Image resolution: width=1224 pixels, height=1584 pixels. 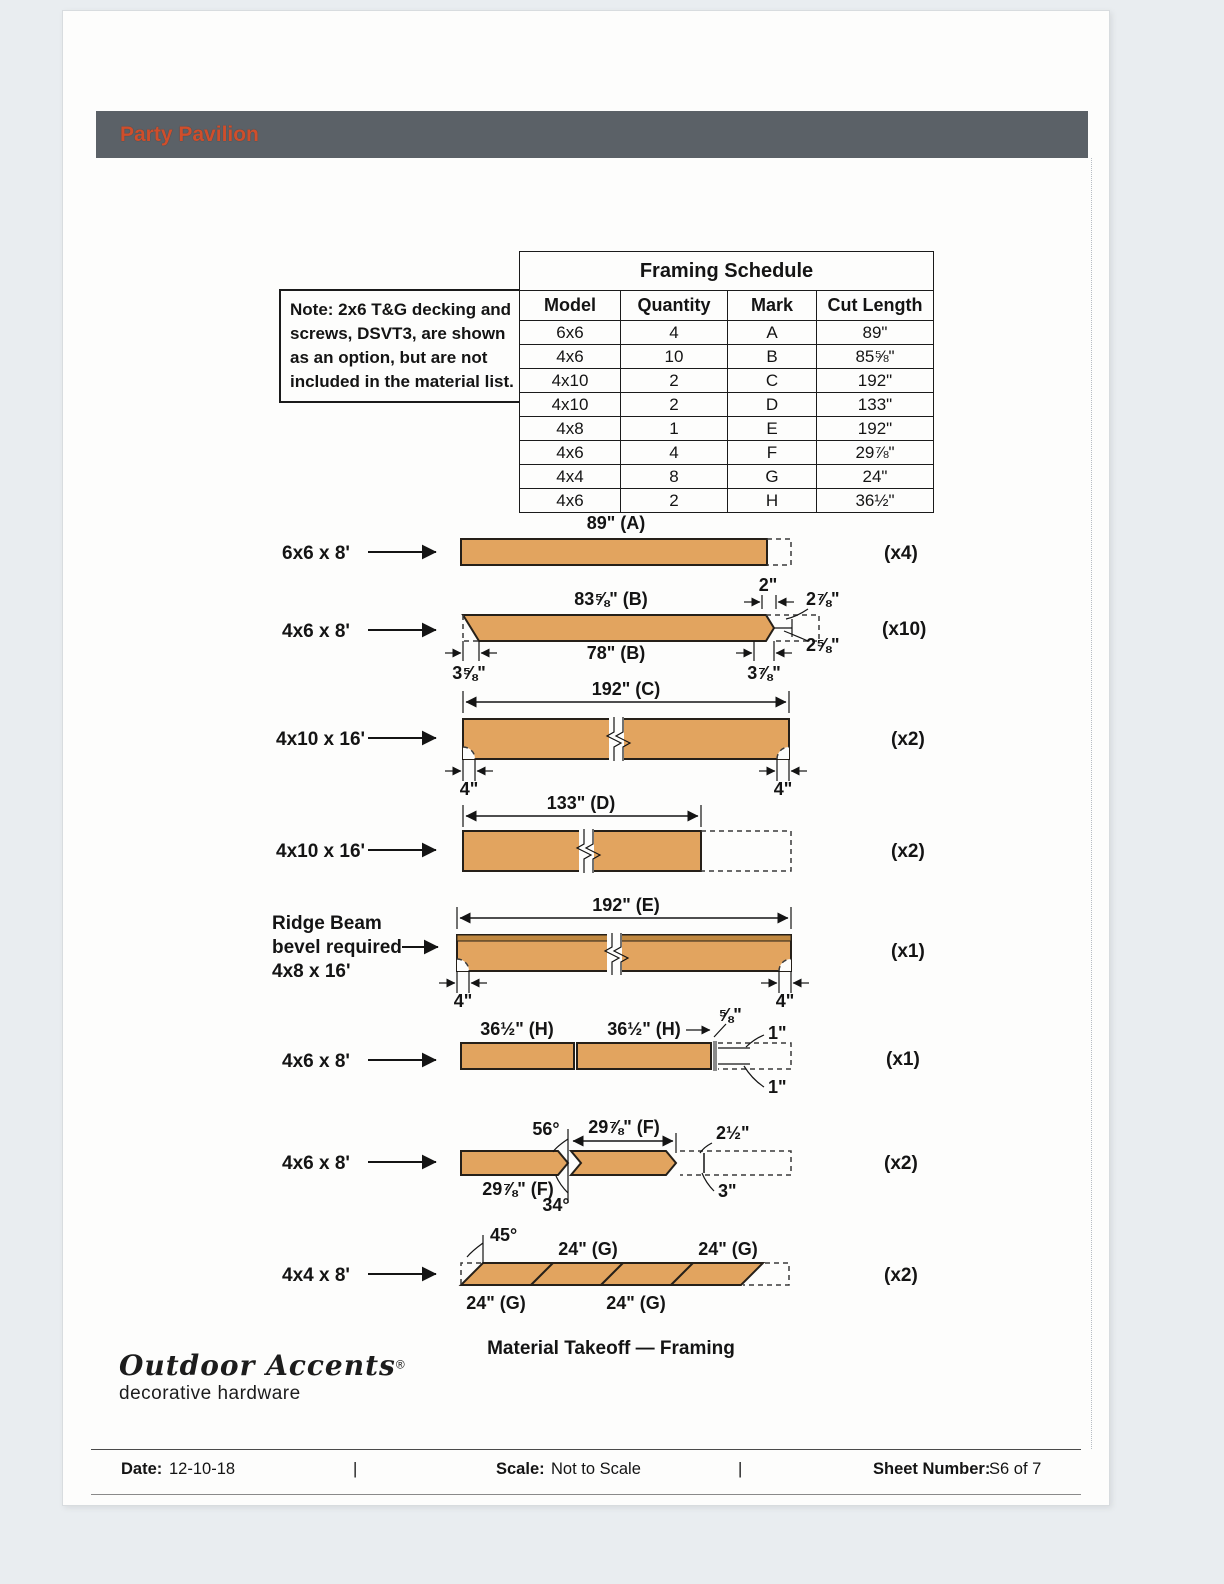 What do you see at coordinates (389, 357) in the screenshot?
I see `note-line: as an option, but are not` at bounding box center [389, 357].